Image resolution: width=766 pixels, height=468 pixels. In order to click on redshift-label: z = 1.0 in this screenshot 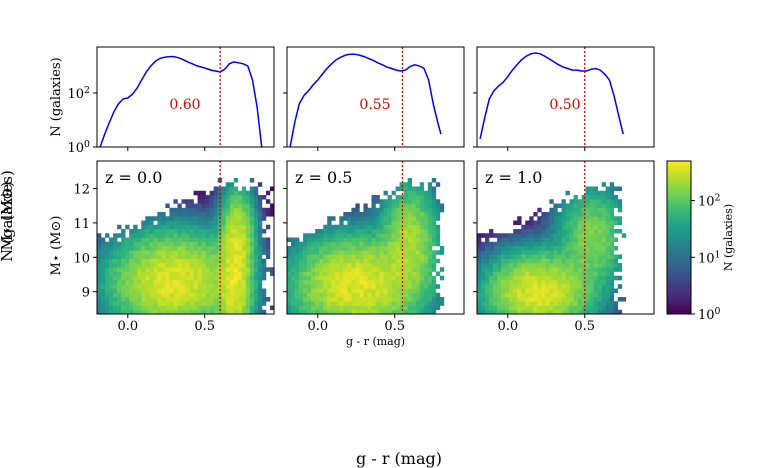, I will do `click(513, 177)`.